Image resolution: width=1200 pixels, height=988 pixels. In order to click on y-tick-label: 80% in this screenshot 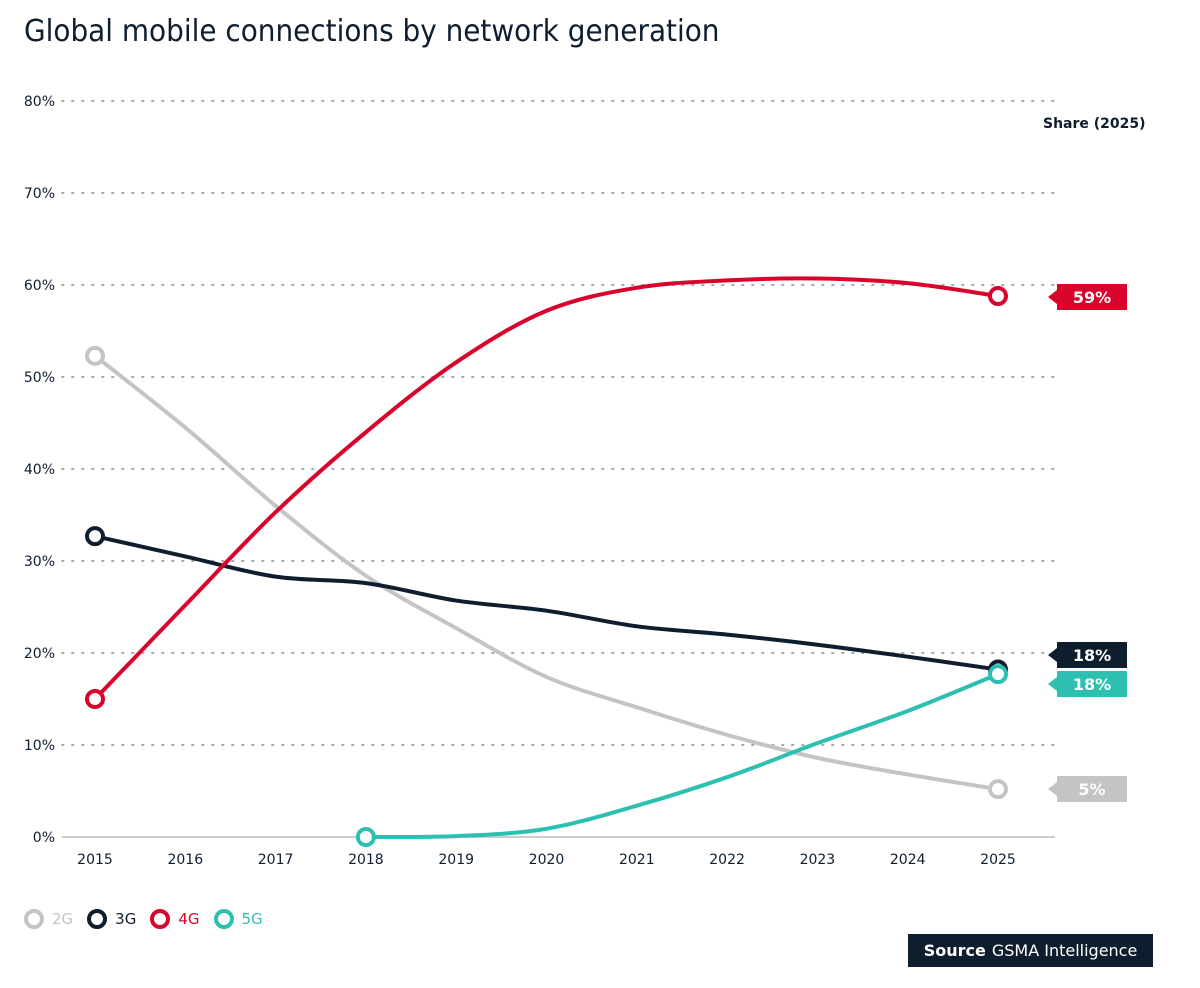, I will do `click(39, 102)`.